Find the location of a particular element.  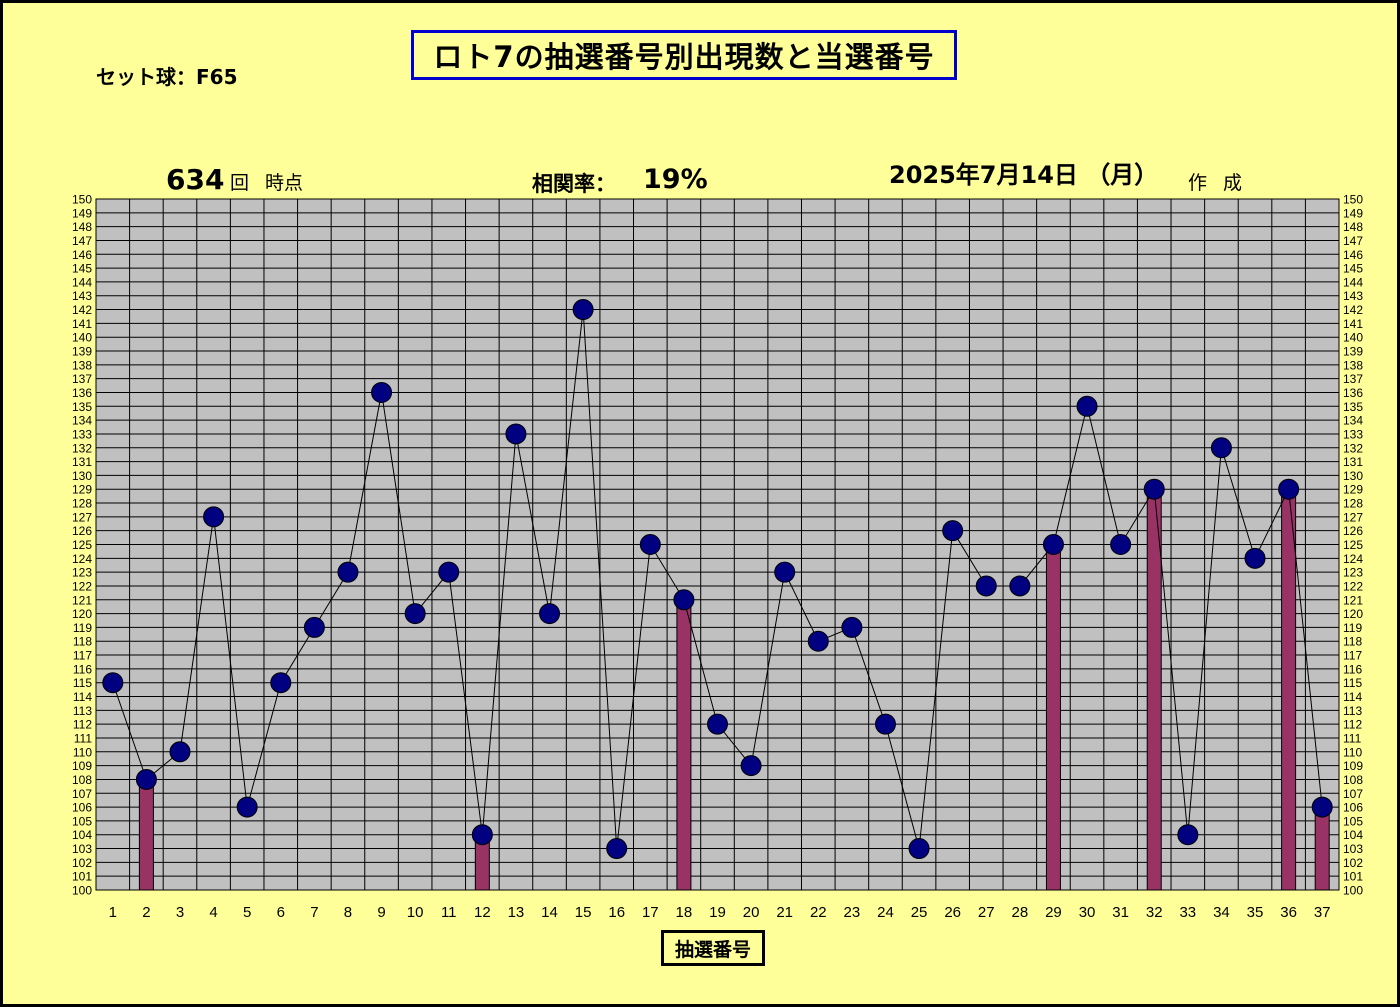

y-tick-label-left: 140 is located at coordinates (82, 338).